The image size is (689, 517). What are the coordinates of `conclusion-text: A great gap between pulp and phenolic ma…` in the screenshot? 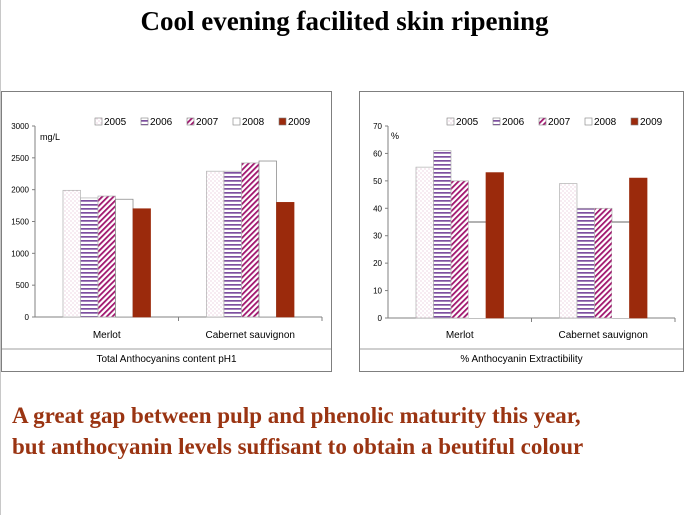 It's located at (347, 431).